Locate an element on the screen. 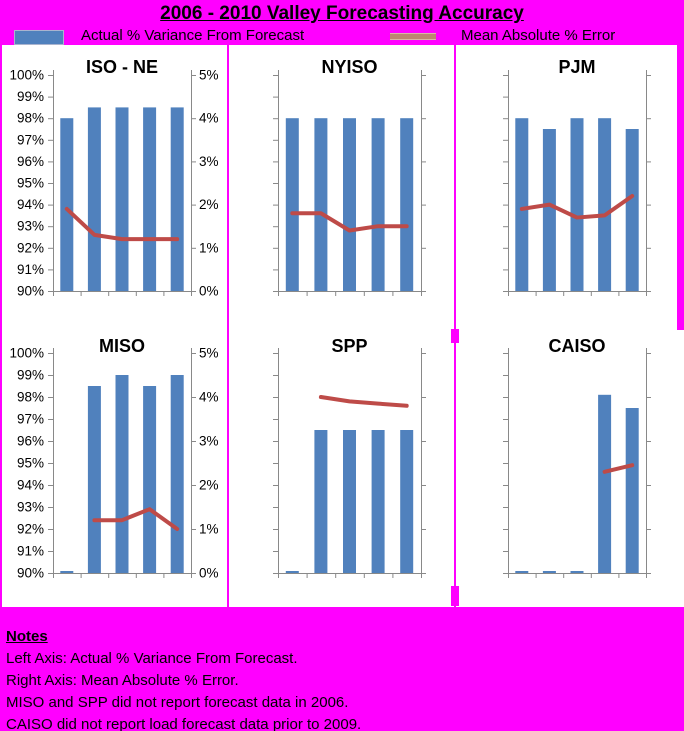 This screenshot has width=684, height=731. magenta-overlay-strip is located at coordinates (680, 187).